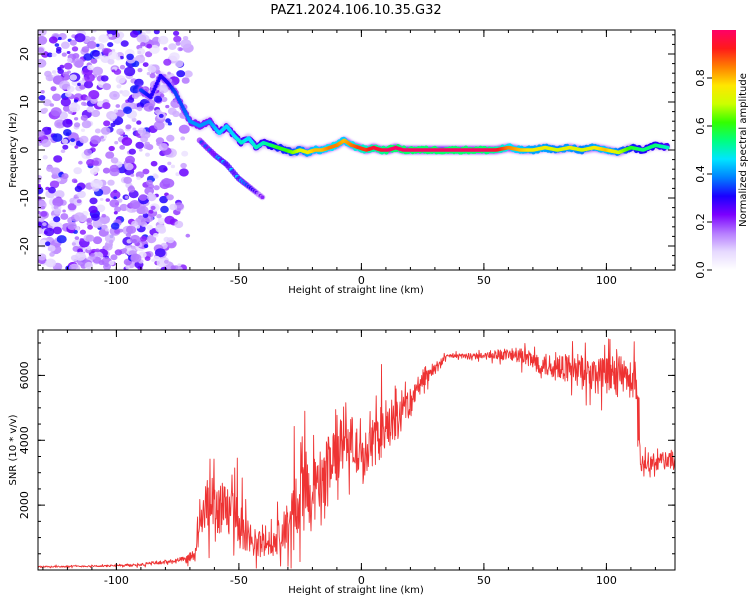  Describe the element at coordinates (700, 270) in the screenshot. I see `colorbar-tick-label: 0.0` at that location.